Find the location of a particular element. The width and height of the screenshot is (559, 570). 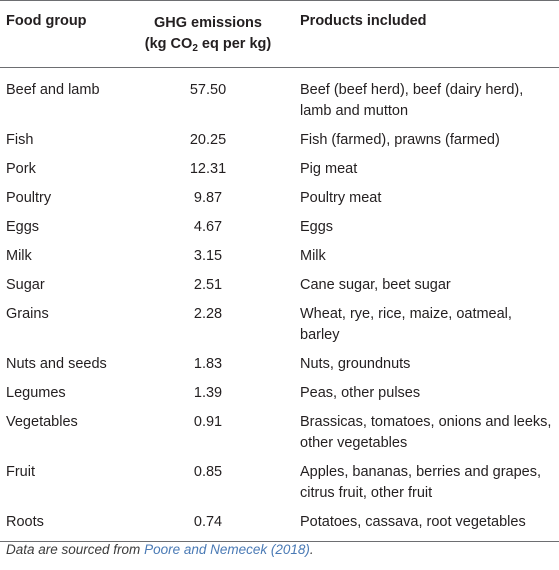

table-row: Sugar 2.51 Cane sugar, beet sugar is located at coordinates (279, 289).